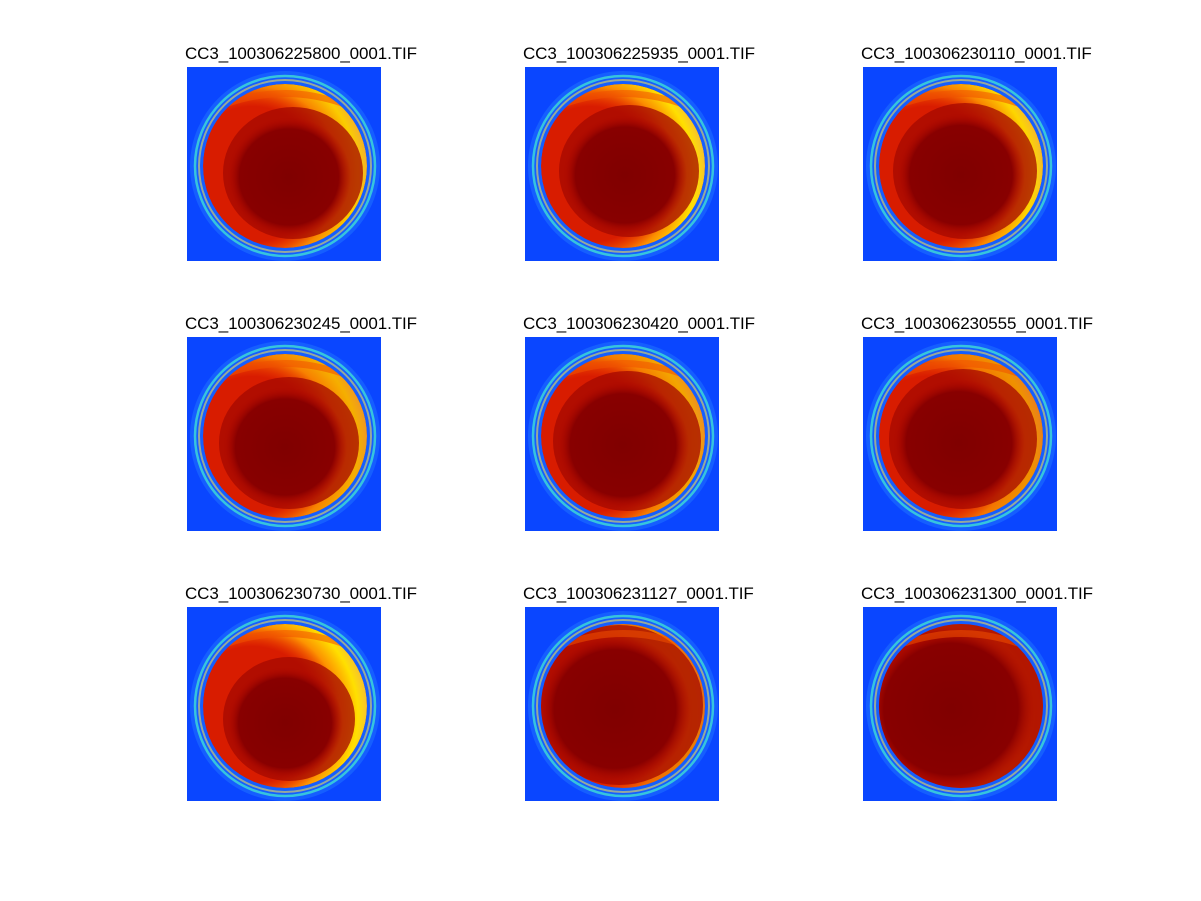 Image resolution: width=1201 pixels, height=901 pixels. What do you see at coordinates (977, 593) in the screenshot?
I see `panel-title: CC3_100306231300_0001.TIF` at bounding box center [977, 593].